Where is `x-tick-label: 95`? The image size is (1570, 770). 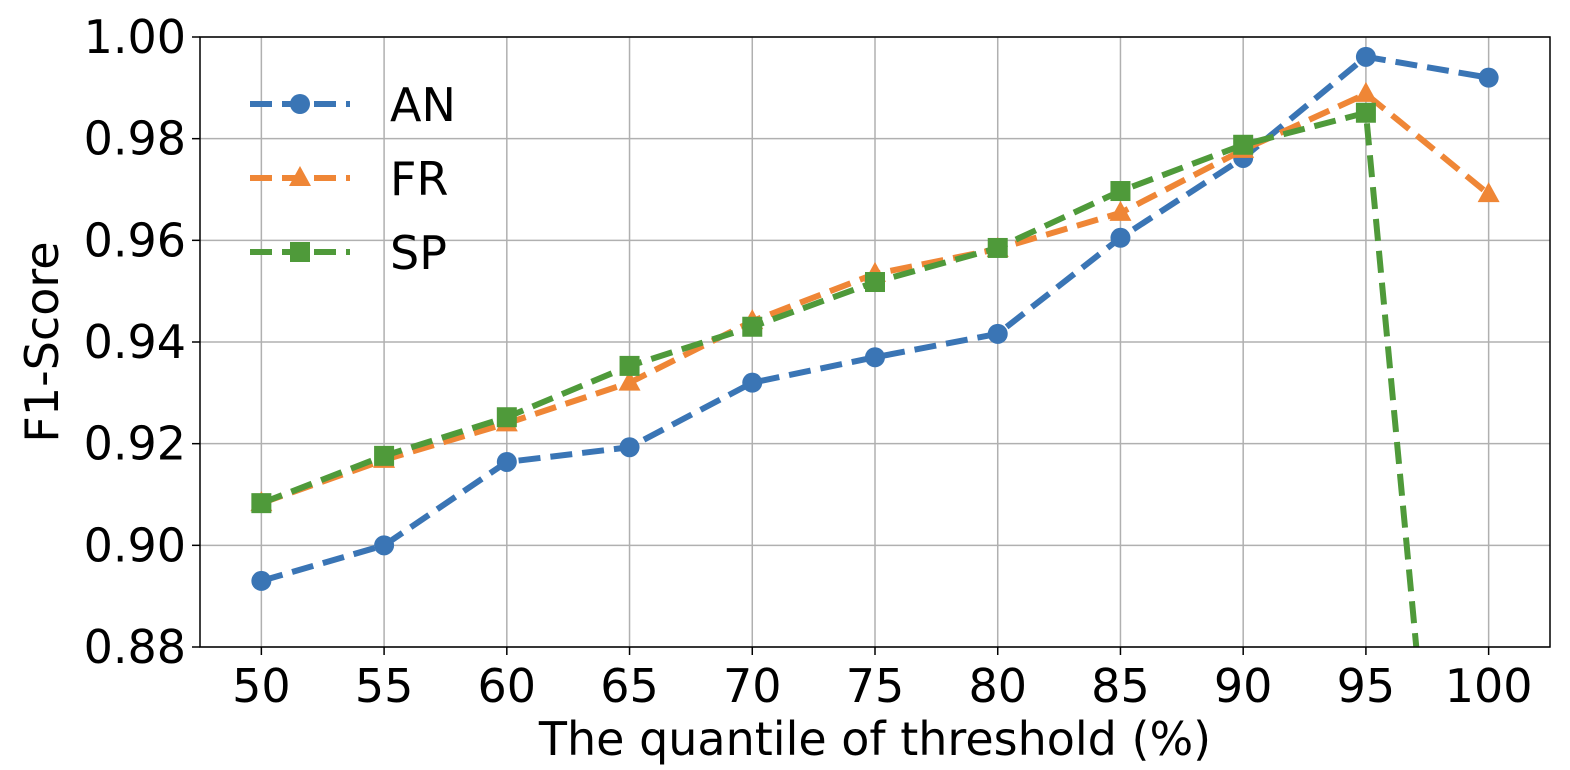
x-tick-label: 95 is located at coordinates (1366, 686).